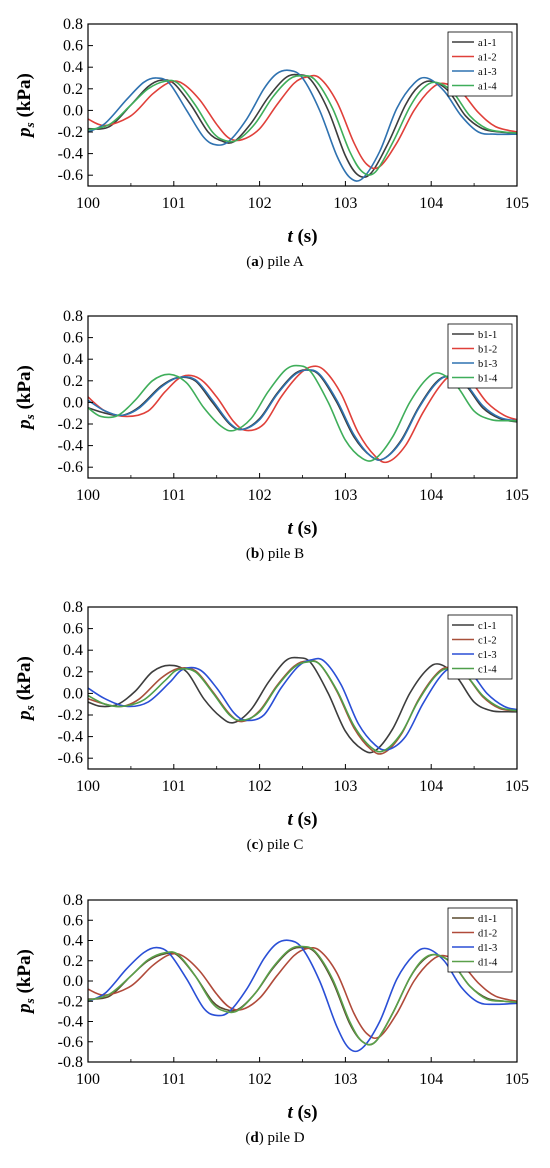 The height and width of the screenshot is (1168, 550). I want to click on legend-entry: b1-2, so click(487, 350).